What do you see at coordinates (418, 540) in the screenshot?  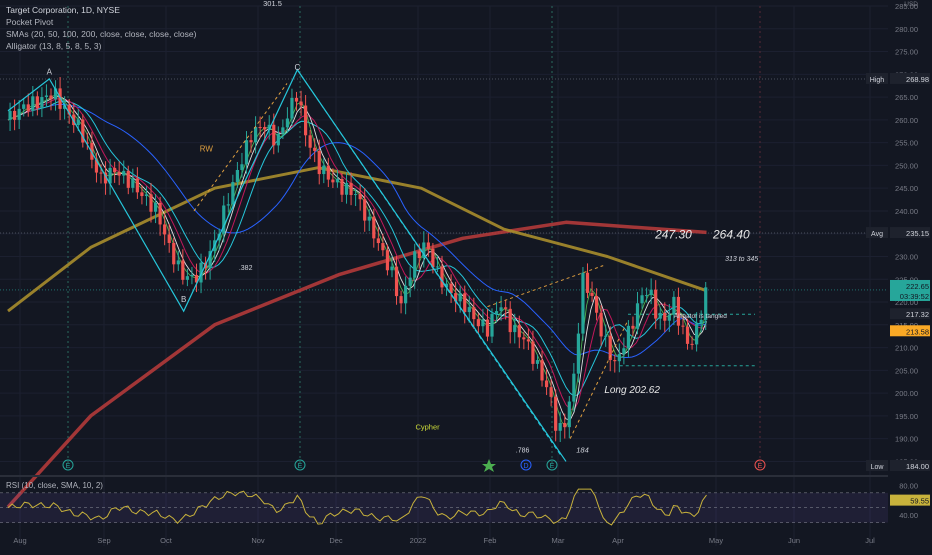 I see `time-tick: 2022` at bounding box center [418, 540].